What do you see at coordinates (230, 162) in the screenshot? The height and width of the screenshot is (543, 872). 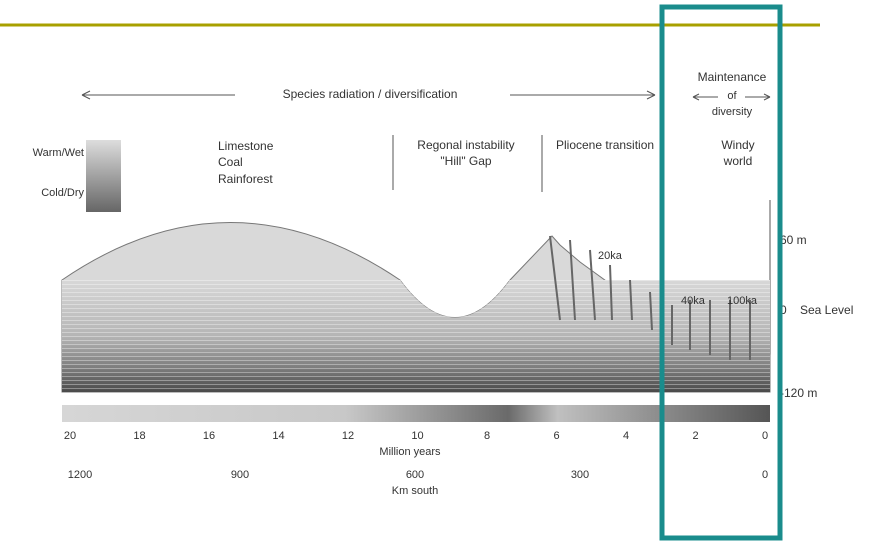 I see `period-label: Coal` at bounding box center [230, 162].